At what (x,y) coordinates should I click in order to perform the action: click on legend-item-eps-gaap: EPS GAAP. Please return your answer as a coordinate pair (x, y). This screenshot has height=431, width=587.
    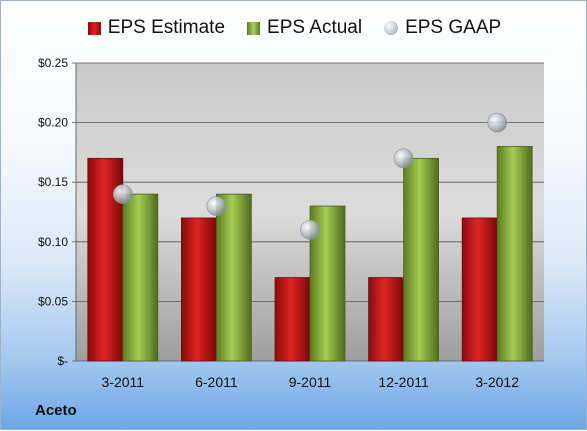
    Looking at the image, I should click on (442, 28).